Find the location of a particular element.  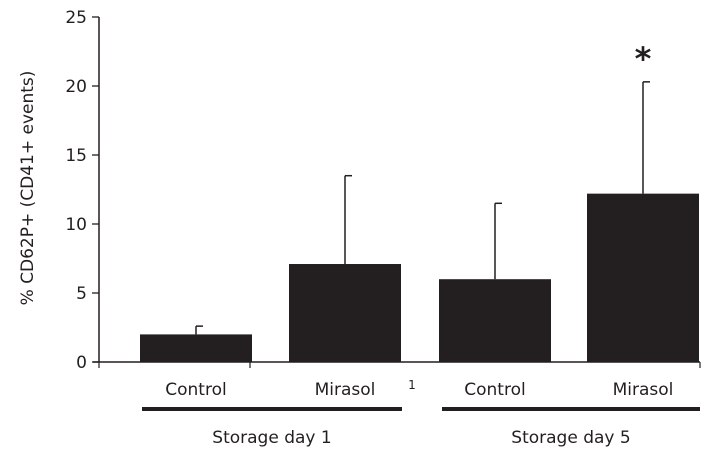

y-tick-label: 20 is located at coordinates (76, 87).